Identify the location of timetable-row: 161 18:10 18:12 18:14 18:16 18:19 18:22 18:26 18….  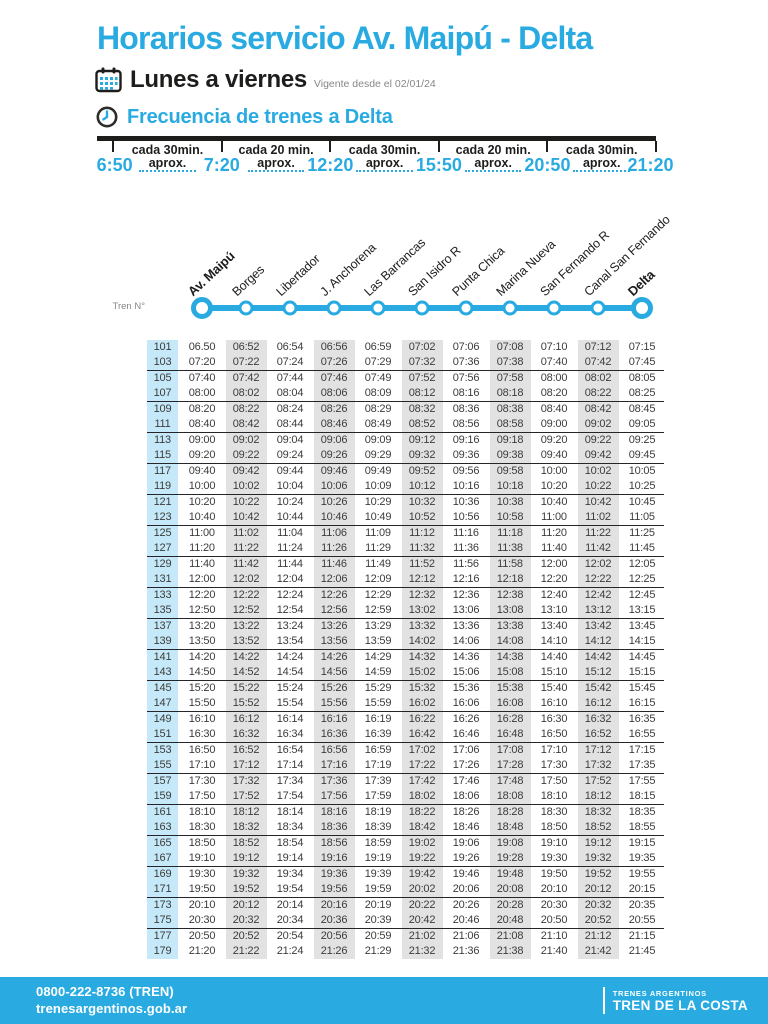
(405, 812).